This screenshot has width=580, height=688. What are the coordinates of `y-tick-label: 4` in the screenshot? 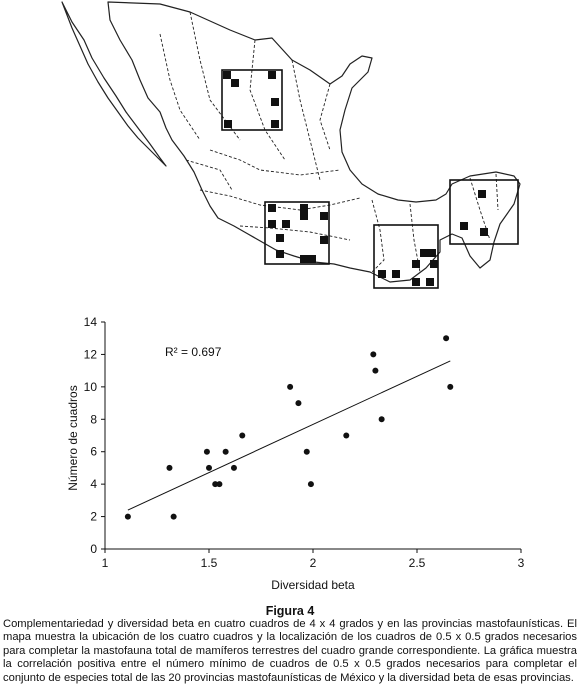 It's located at (93, 484).